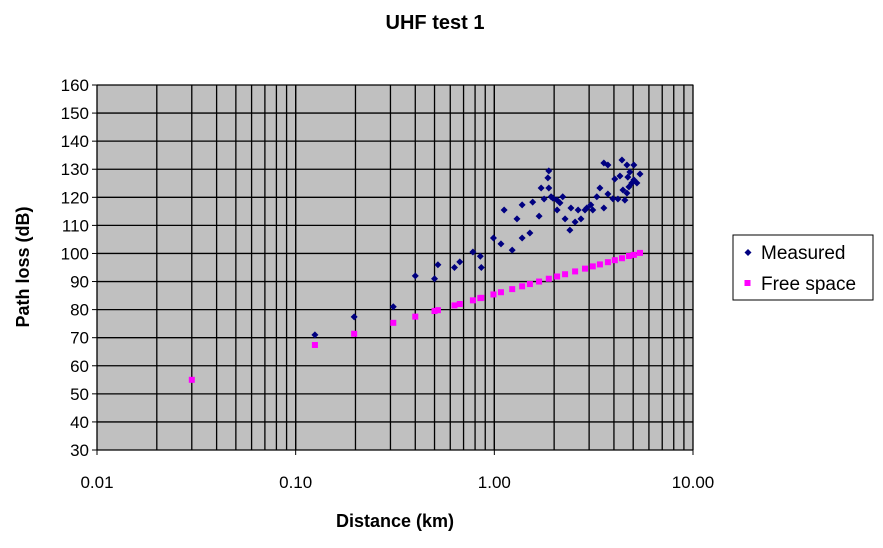 This screenshot has height=548, width=883. Describe the element at coordinates (803, 253) in the screenshot. I see `legend-label-measured: Measured` at that location.